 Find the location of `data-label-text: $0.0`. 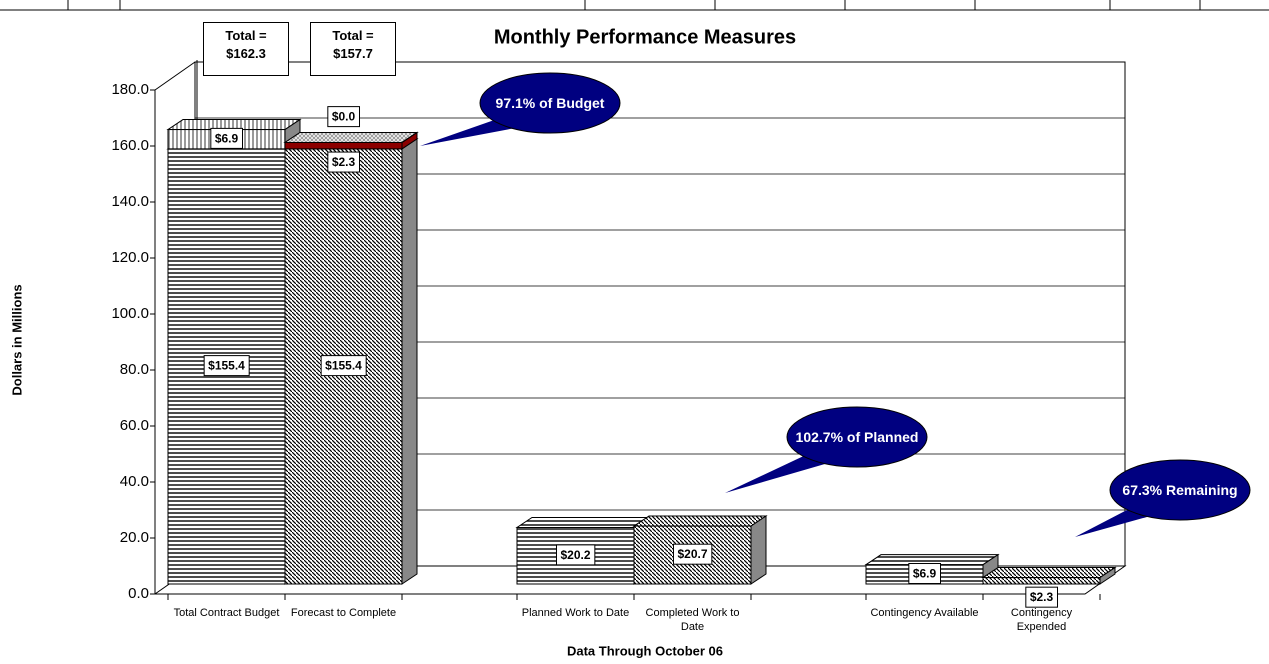

data-label-text: $0.0 is located at coordinates (344, 117).